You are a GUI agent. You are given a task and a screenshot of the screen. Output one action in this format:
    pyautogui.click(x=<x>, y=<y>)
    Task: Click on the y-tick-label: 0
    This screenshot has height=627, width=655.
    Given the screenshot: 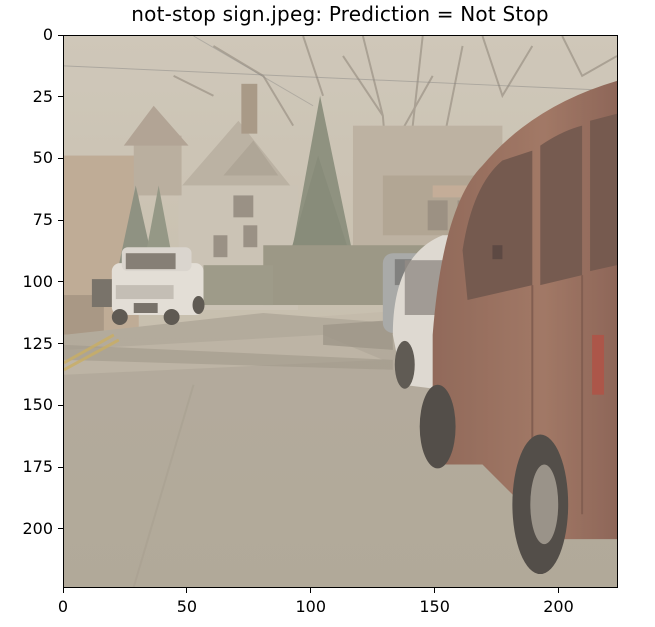 What is the action you would take?
    pyautogui.click(x=47, y=34)
    